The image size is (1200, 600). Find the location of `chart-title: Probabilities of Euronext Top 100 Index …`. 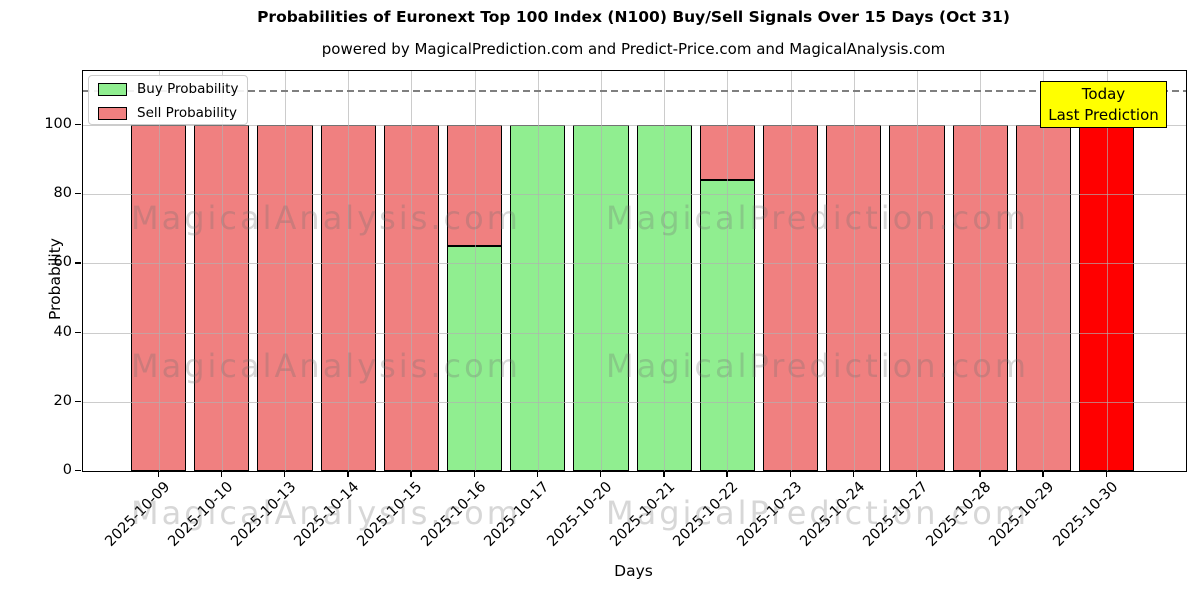

chart-title: Probabilities of Euronext Top 100 Index … is located at coordinates (633, 17).